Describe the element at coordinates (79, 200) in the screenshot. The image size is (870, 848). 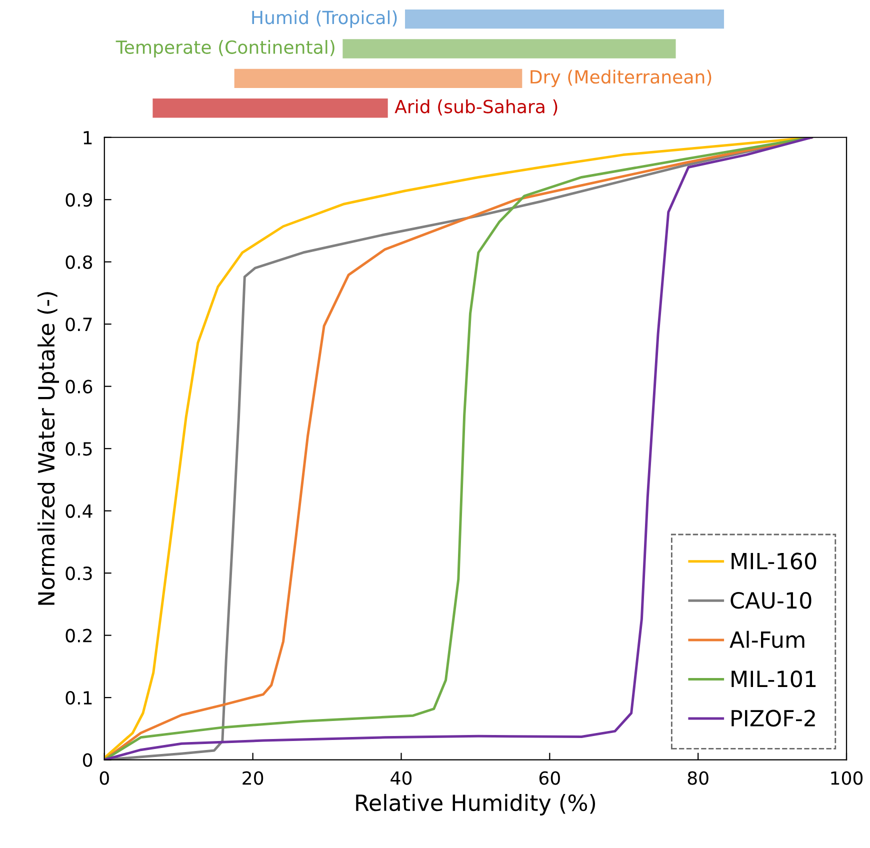
I see `y-tick-label: 0.9` at that location.